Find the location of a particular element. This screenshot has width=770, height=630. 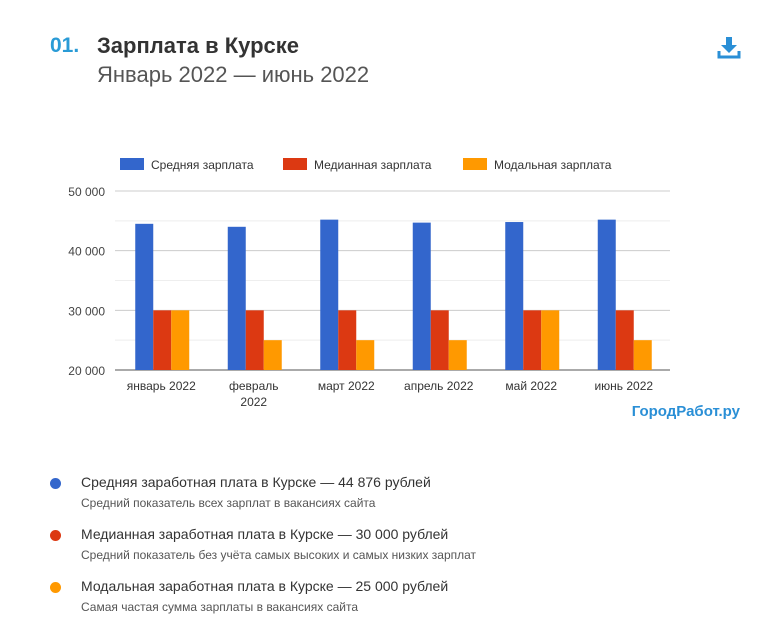

x-tick-label: март 2022 is located at coordinates (346, 386).